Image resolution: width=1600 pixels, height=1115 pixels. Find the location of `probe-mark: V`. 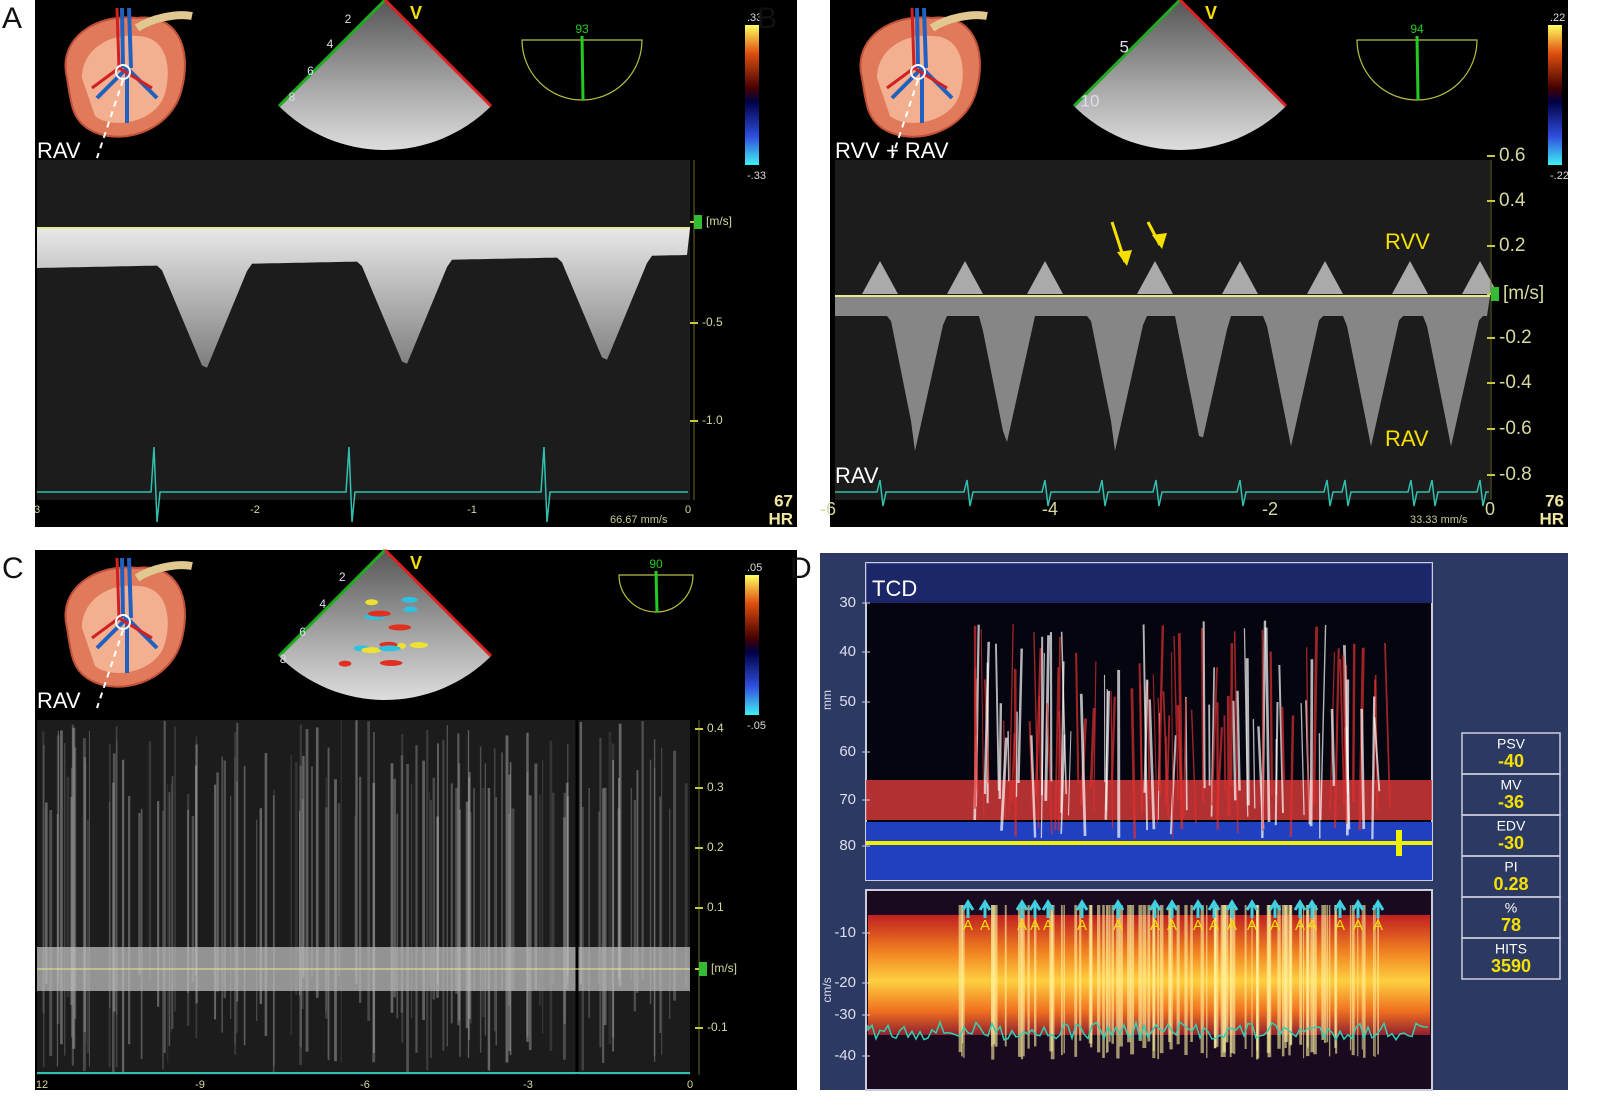

probe-mark: V is located at coordinates (416, 13).